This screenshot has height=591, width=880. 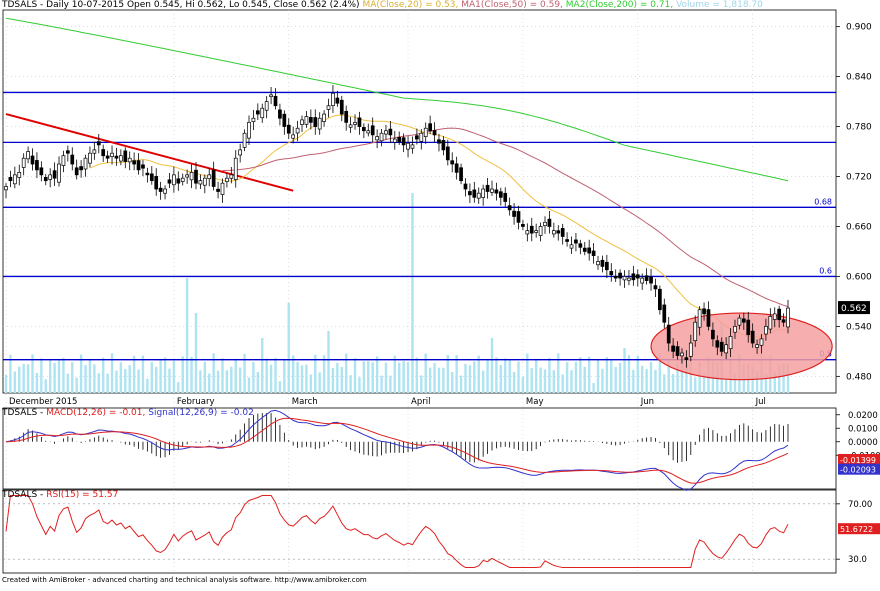 What do you see at coordinates (196, 402) in the screenshot?
I see `month-label: February` at bounding box center [196, 402].